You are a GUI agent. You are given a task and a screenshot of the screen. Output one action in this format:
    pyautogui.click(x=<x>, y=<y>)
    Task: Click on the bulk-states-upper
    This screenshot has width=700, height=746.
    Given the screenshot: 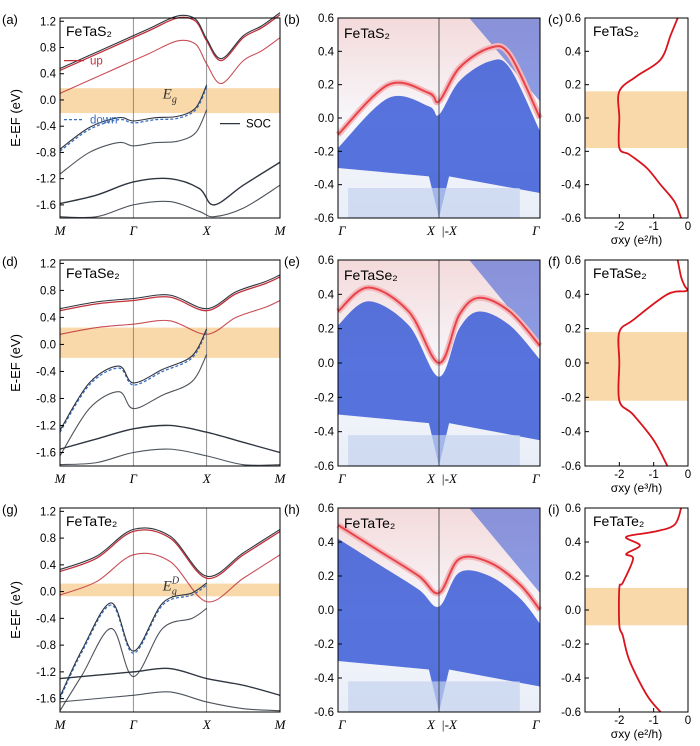 What is the action you would take?
    pyautogui.click(x=504, y=550)
    